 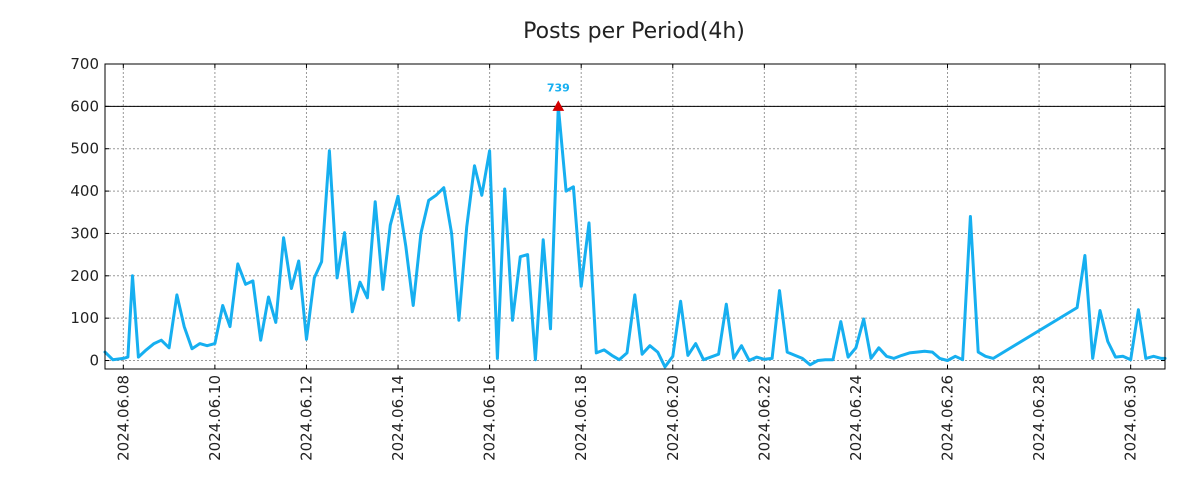 I want to click on x-tick-label: 2024.06.10, so click(x=215, y=418).